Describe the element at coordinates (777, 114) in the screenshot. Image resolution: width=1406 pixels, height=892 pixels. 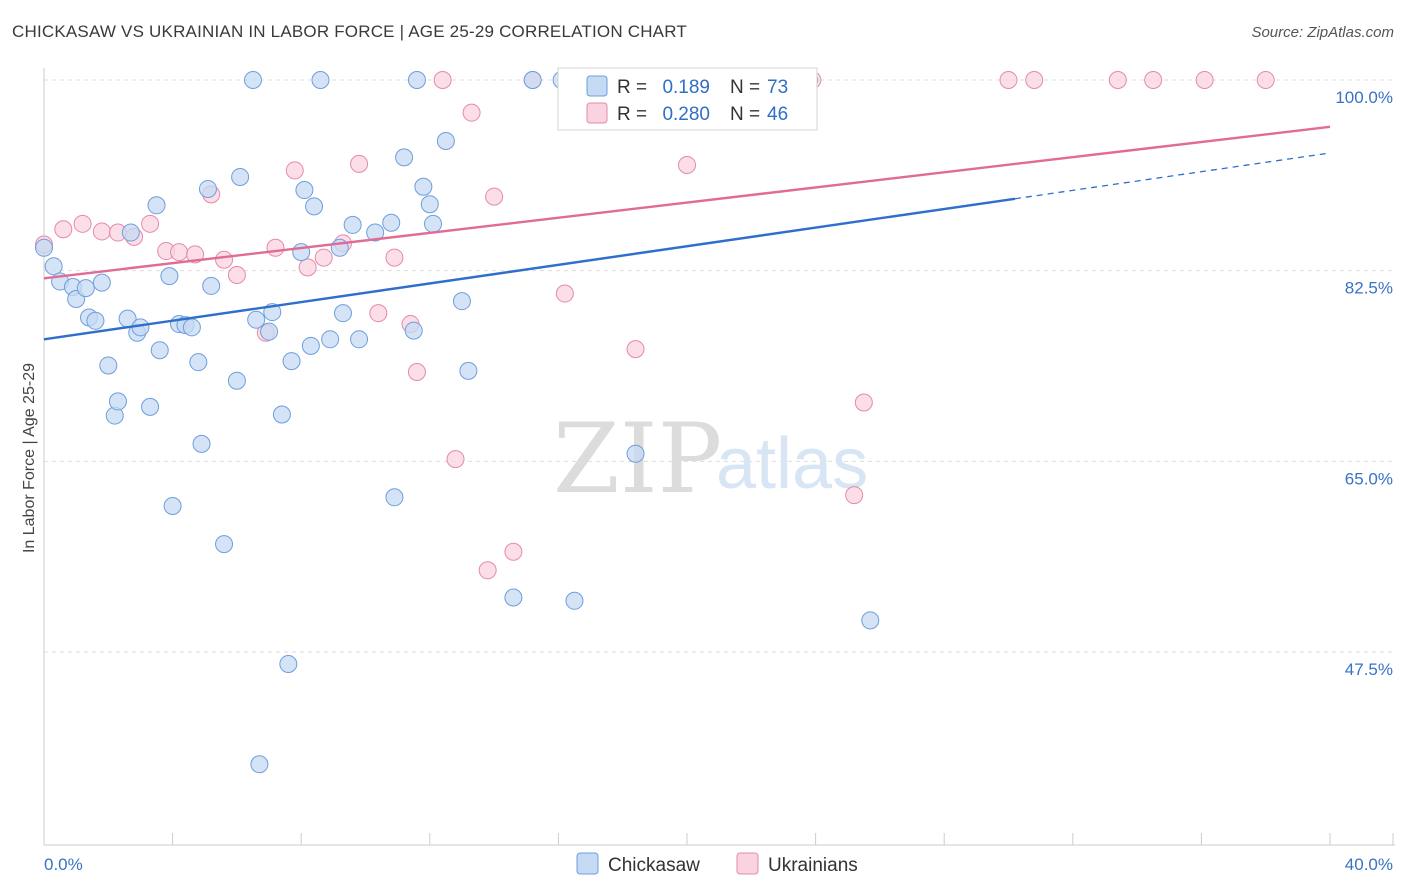
I see `legend-n-value-2: 46` at that location.